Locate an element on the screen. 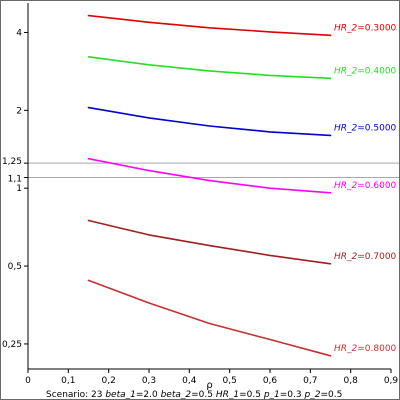 The image size is (400, 400). param-name: beta_1 is located at coordinates (118, 394).